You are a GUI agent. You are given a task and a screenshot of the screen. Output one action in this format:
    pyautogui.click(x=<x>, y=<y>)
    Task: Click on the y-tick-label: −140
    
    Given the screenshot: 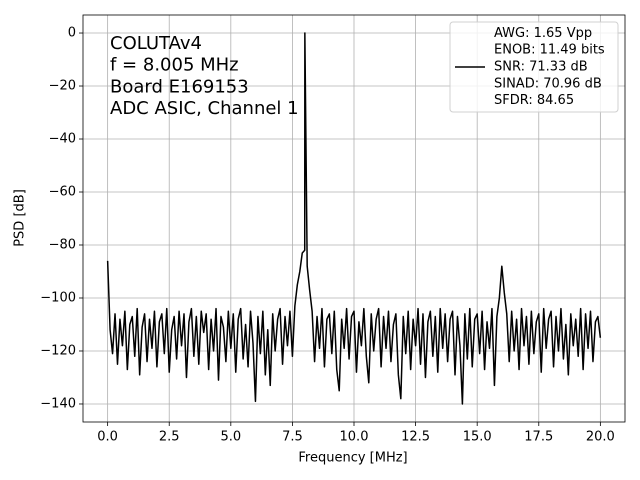 What is the action you would take?
    pyautogui.click(x=58, y=403)
    